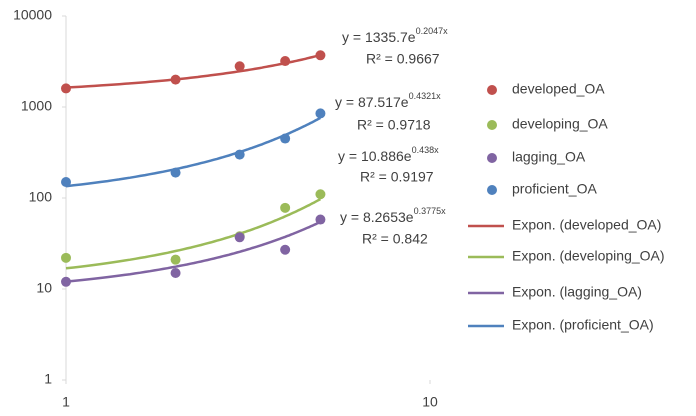 Image resolution: width=696 pixels, height=416 pixels. I want to click on trend-equation: y = 87.517e0.4321x, so click(388, 100).